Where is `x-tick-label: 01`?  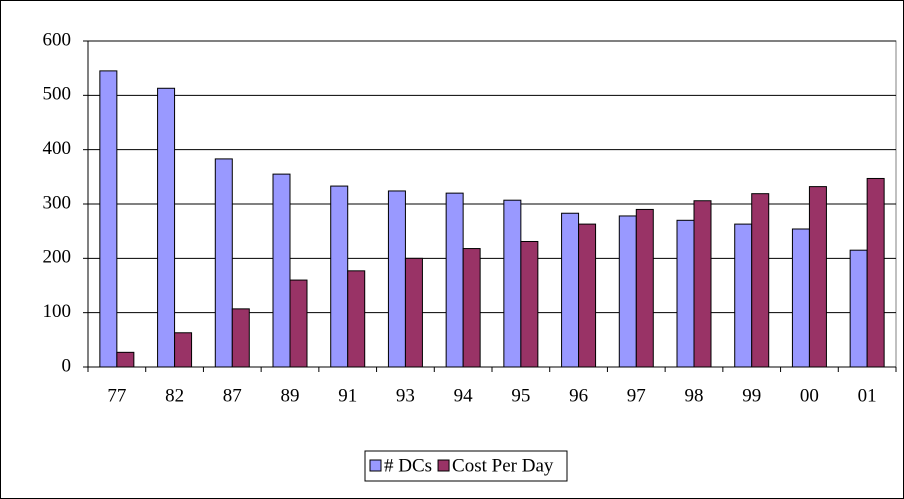
x-tick-label: 01 is located at coordinates (867, 395).